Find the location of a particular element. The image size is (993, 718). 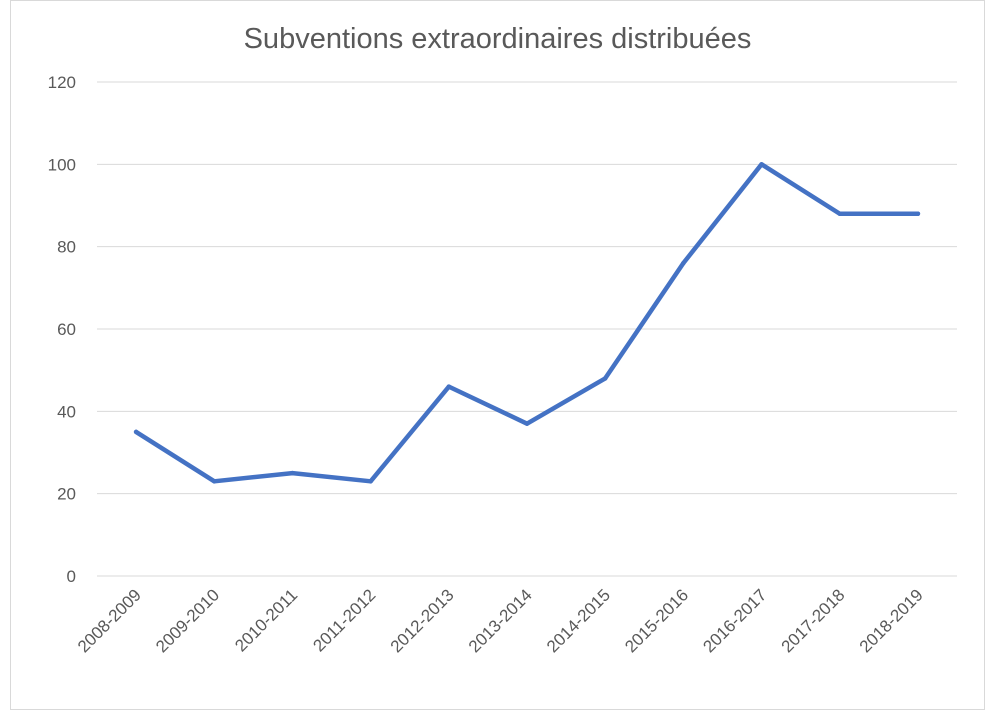

x-tick-label: 2008-2009 is located at coordinates (109, 620).